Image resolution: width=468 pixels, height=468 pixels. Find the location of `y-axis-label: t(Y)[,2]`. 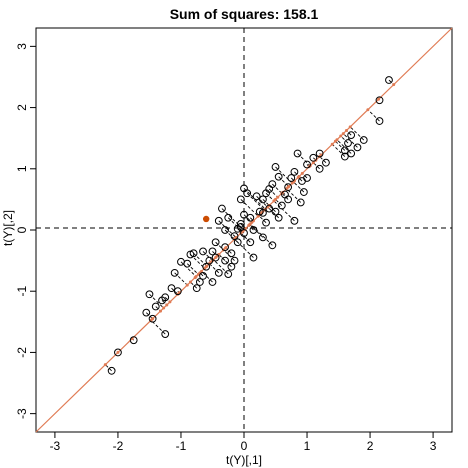

y-axis-label: t(Y)[,2] is located at coordinates (8, 228).